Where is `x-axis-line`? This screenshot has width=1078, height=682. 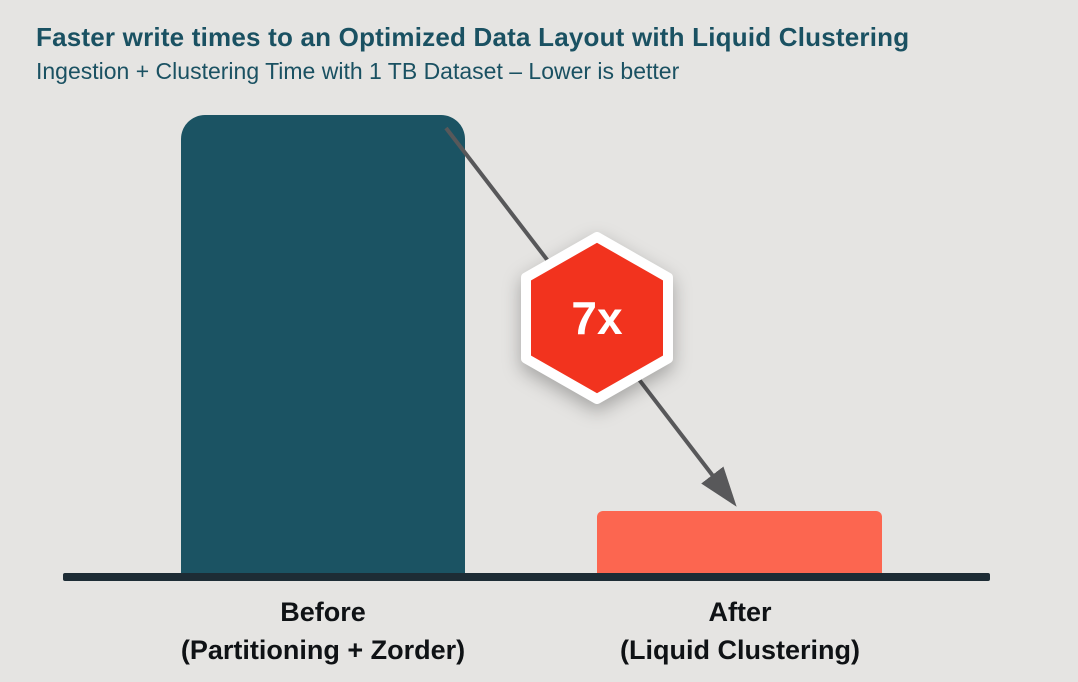
x-axis-line is located at coordinates (526, 577).